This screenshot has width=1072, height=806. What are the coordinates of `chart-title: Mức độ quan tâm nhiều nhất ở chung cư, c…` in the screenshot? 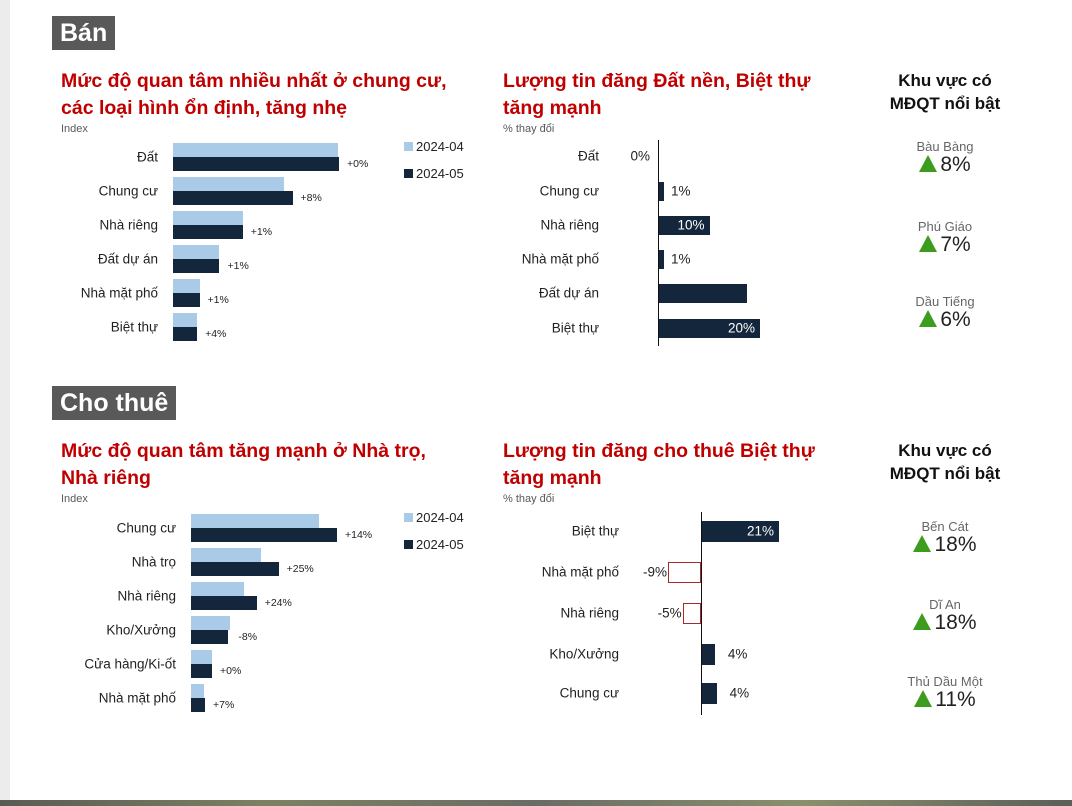 It's located at (254, 94).